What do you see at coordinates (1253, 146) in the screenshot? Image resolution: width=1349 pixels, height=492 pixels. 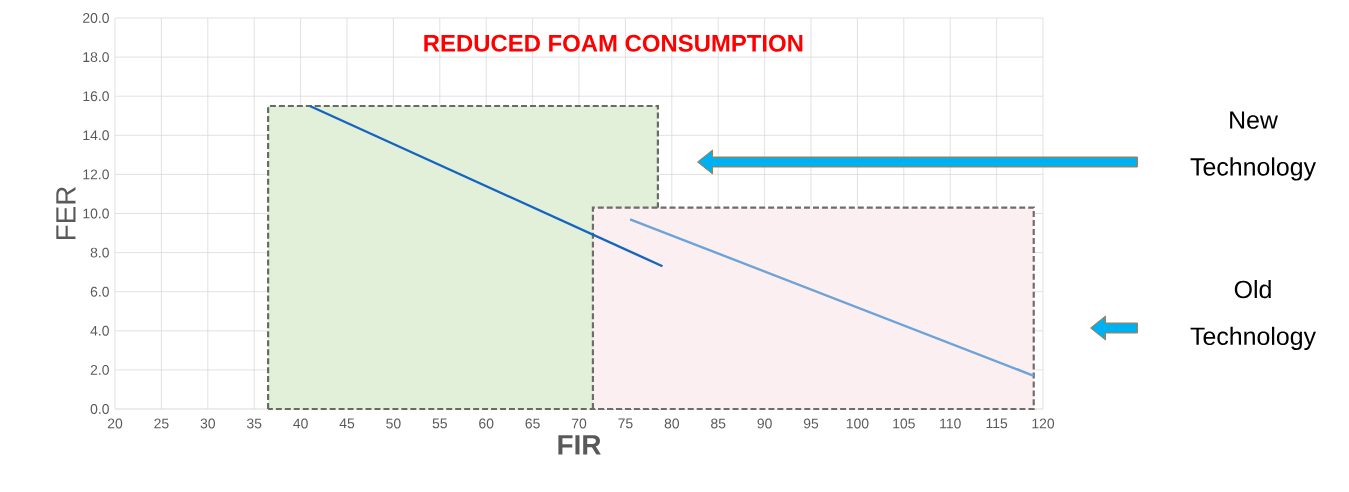 I see `text: New Technology` at bounding box center [1253, 146].